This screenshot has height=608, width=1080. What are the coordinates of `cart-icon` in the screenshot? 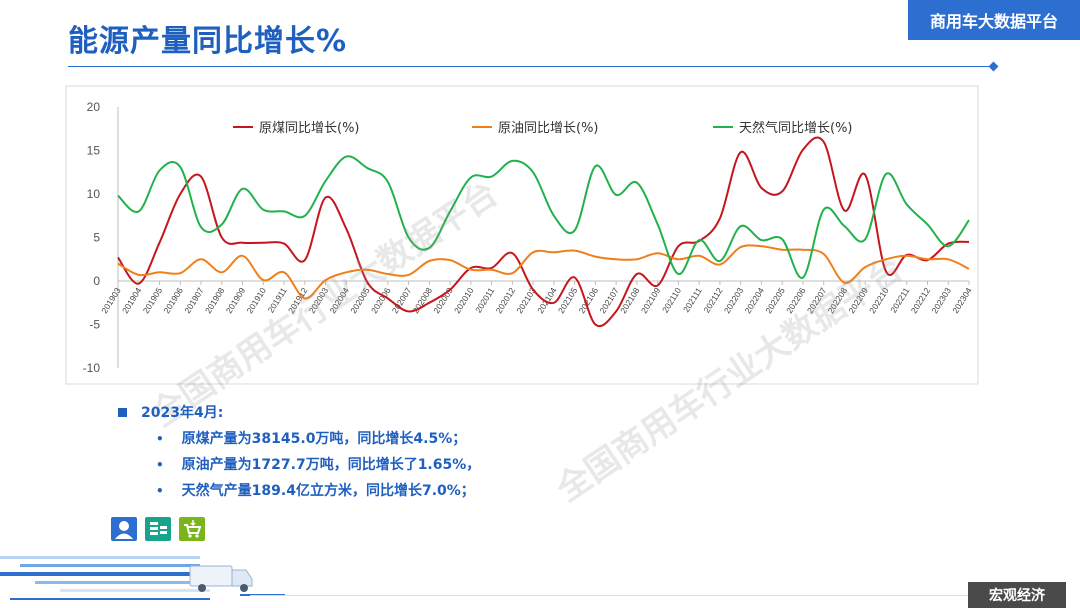 It's located at (192, 529).